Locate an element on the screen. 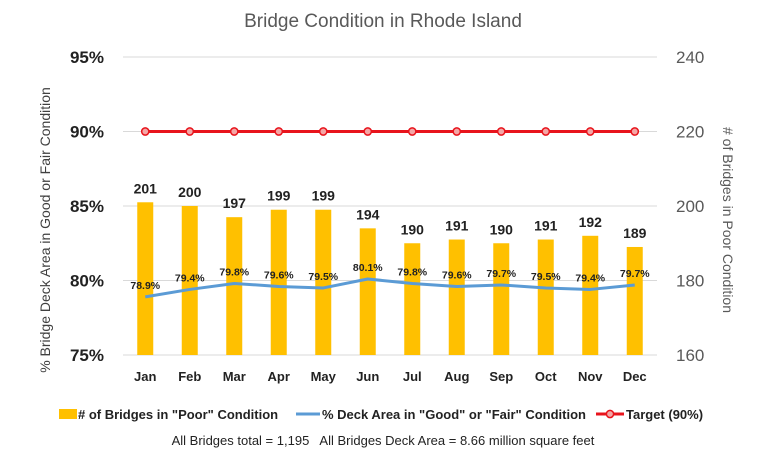  right-tick-label: 220 is located at coordinates (690, 132).